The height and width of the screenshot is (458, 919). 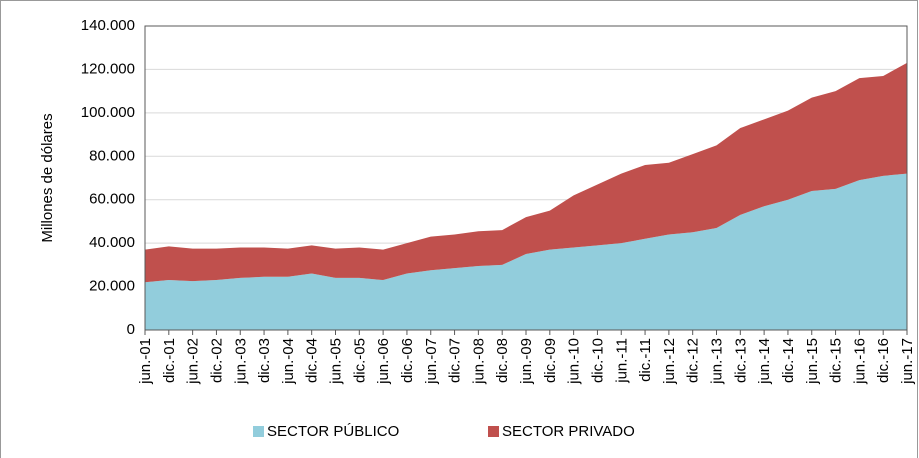 I want to click on x-tick-label: jun.-03, so click(x=240, y=361).